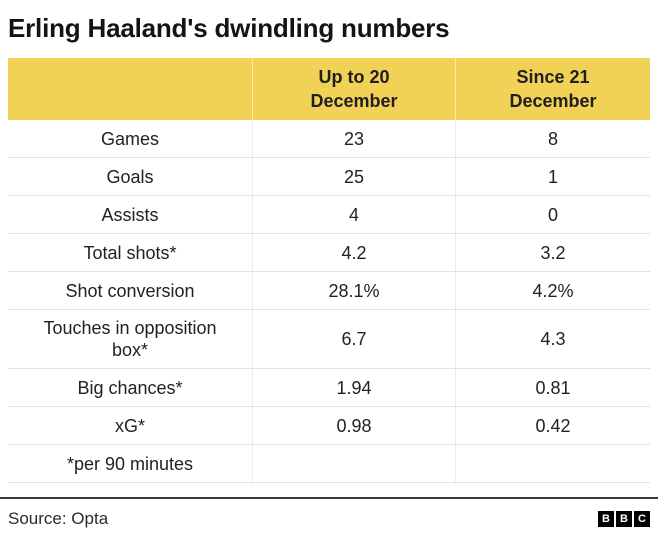 The image size is (658, 534). I want to click on table-row: *per 90 minutes, so click(329, 464).